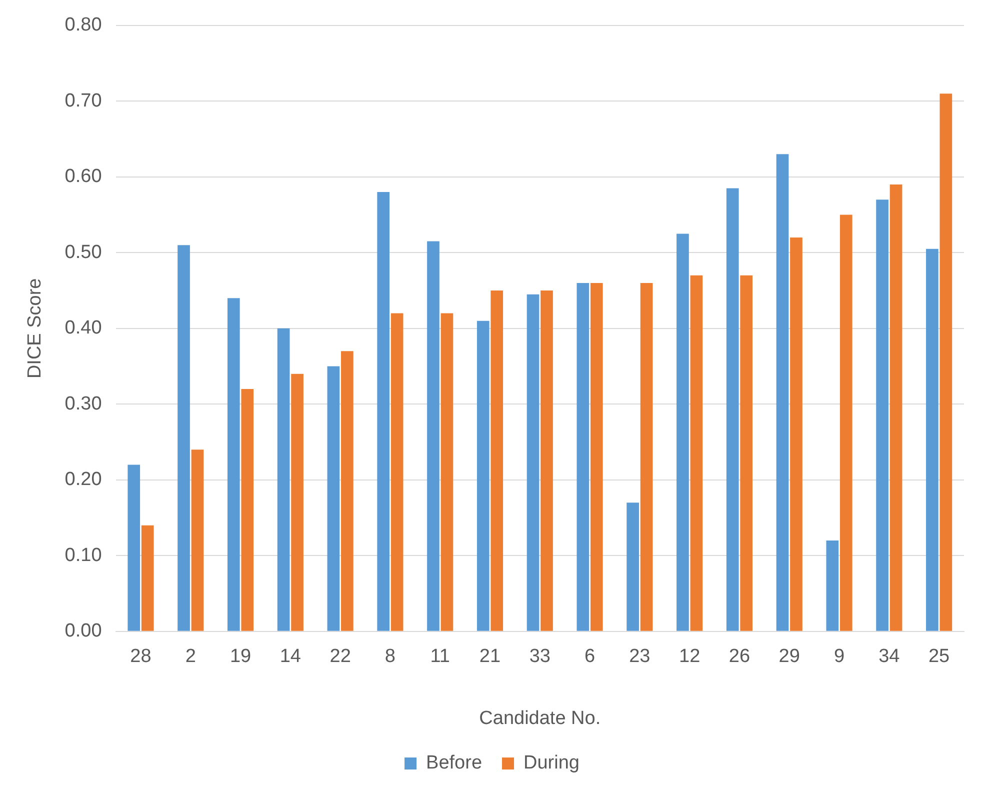  I want to click on y-tick-label: 0.50, so click(83, 252).